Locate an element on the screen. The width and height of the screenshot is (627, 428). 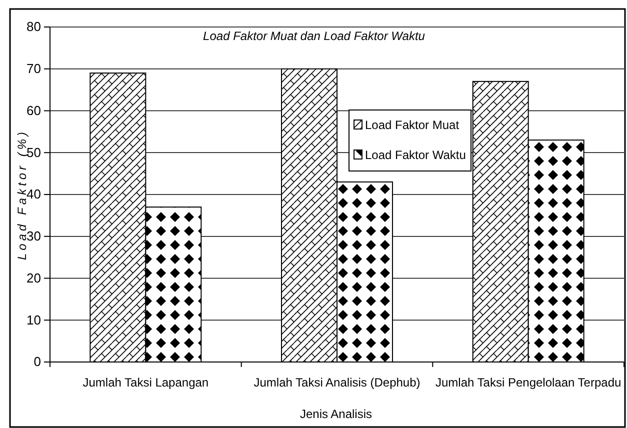
y-tick-label: 70 is located at coordinates (33, 68).